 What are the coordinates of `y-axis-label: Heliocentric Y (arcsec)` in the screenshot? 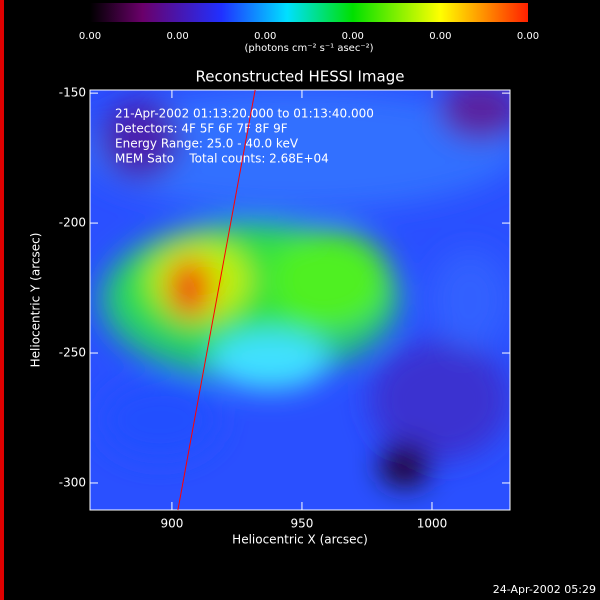 It's located at (36, 300).